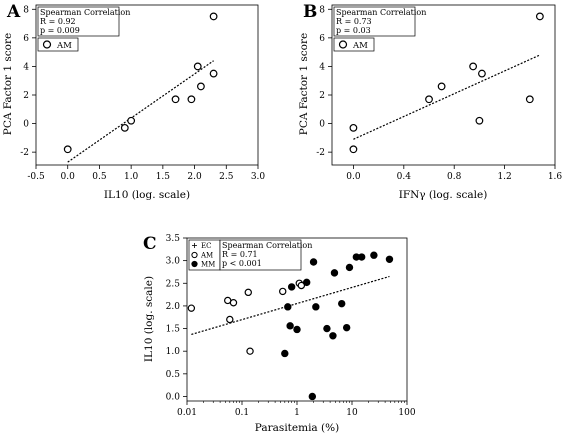  I want to click on panel-a-stats-r: R = 0.92, so click(58, 21).